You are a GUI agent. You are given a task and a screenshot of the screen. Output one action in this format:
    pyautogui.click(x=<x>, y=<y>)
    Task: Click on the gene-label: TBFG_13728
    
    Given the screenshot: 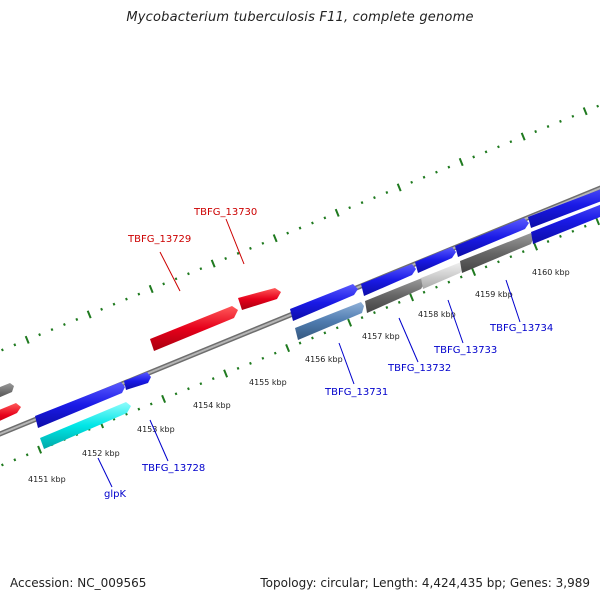 What is the action you would take?
    pyautogui.click(x=173, y=468)
    